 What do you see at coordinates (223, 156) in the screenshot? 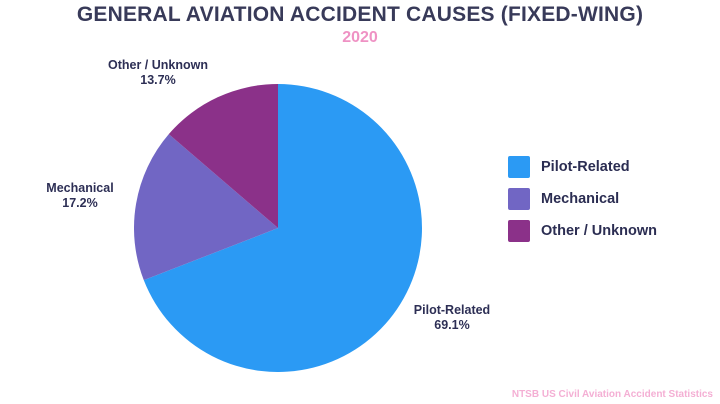
I see `pie-slice-other-unknown` at bounding box center [223, 156].